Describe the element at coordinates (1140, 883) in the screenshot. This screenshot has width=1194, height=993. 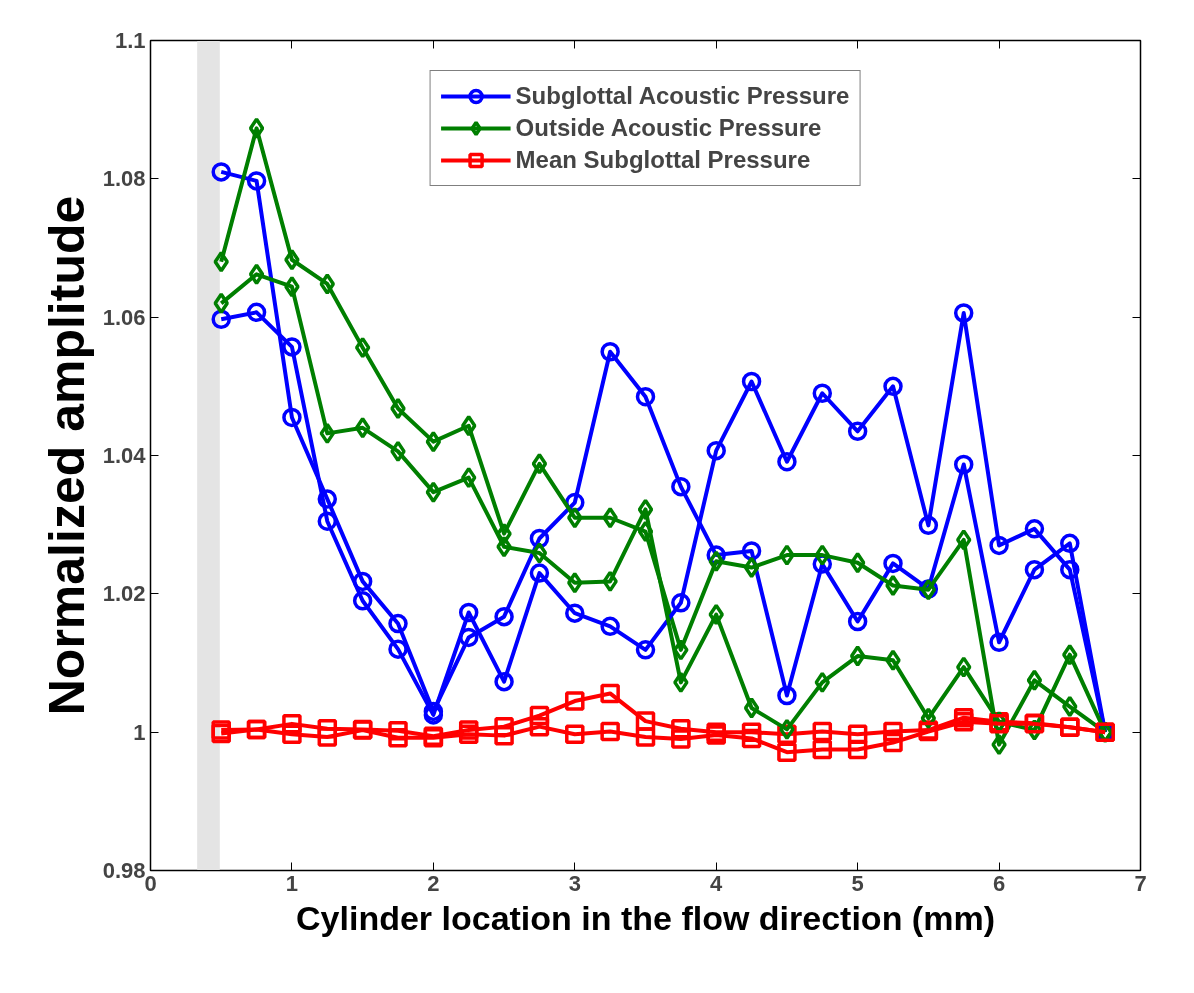
I see `x-tick-label: 7` at that location.